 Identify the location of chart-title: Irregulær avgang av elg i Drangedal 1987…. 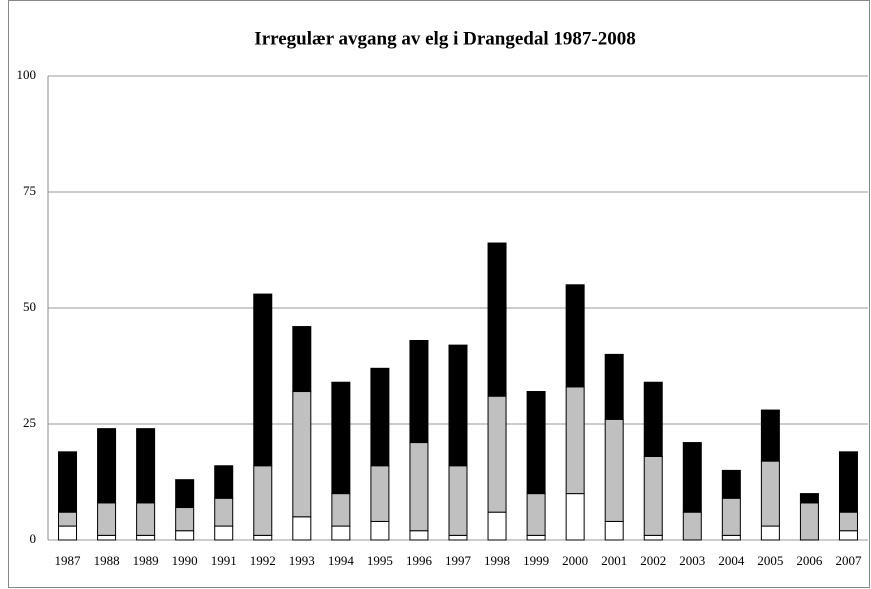
(444, 38).